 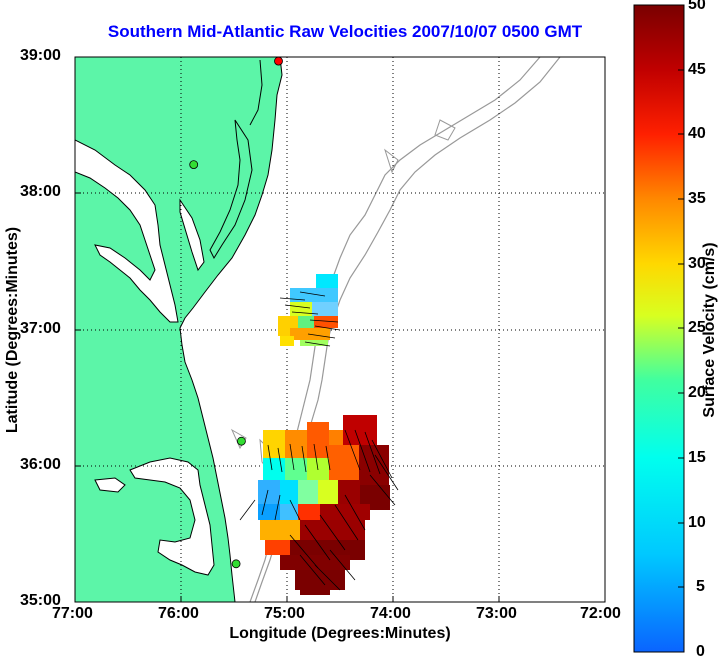 What do you see at coordinates (697, 263) in the screenshot?
I see `colorbar-tick-label: 30` at bounding box center [697, 263].